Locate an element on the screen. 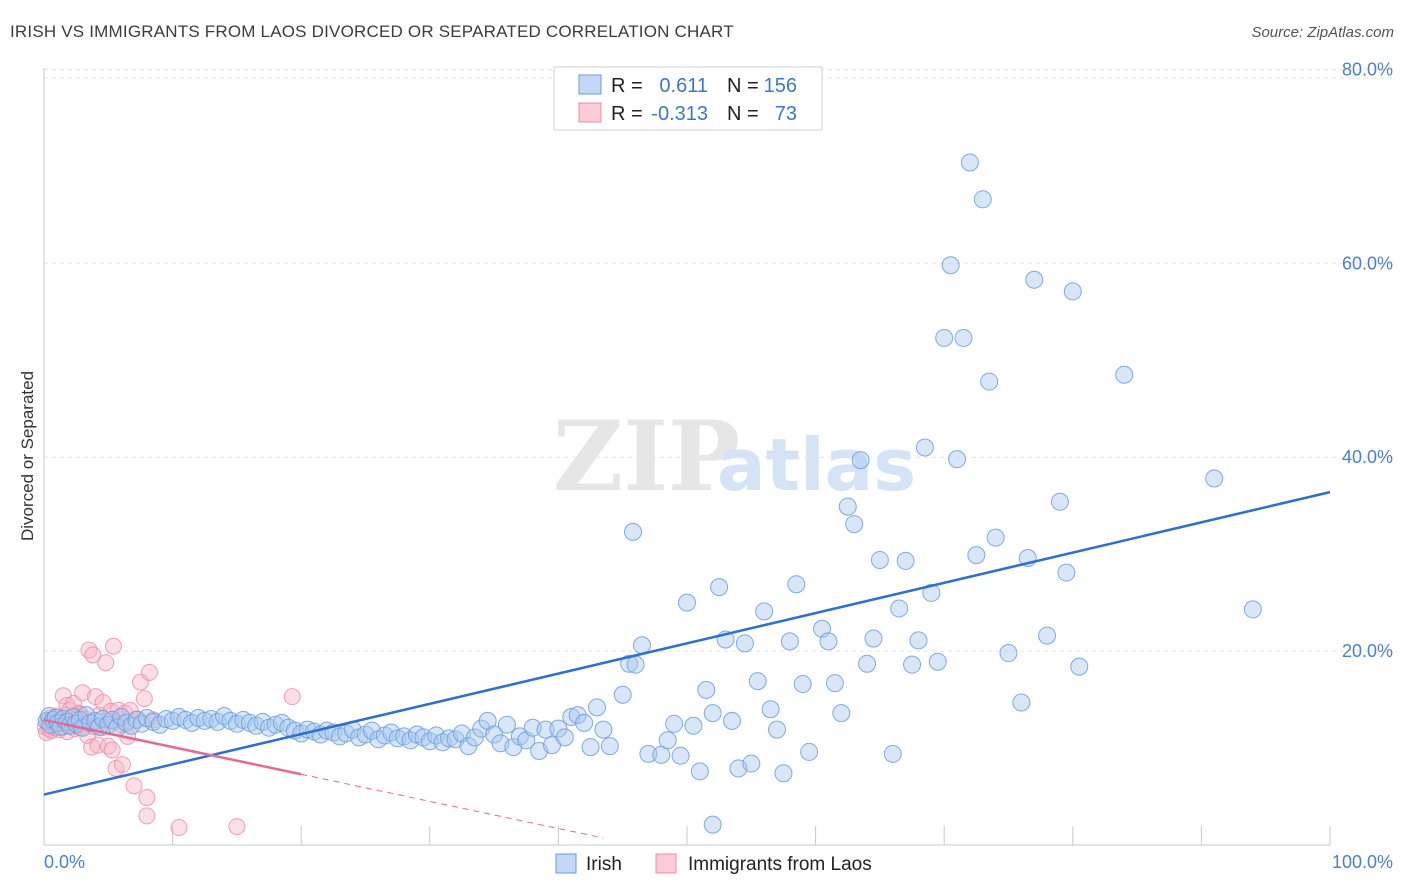 The width and height of the screenshot is (1406, 892). legend-swatch-irish is located at coordinates (590, 84).